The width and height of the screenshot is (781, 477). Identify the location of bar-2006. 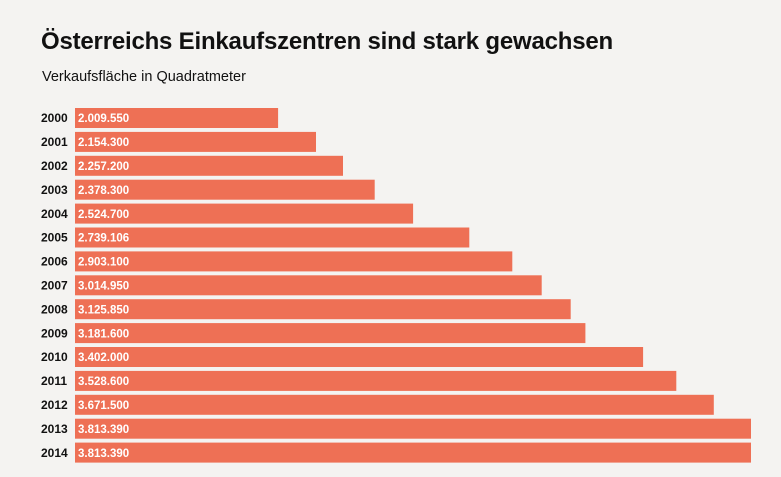
(294, 261).